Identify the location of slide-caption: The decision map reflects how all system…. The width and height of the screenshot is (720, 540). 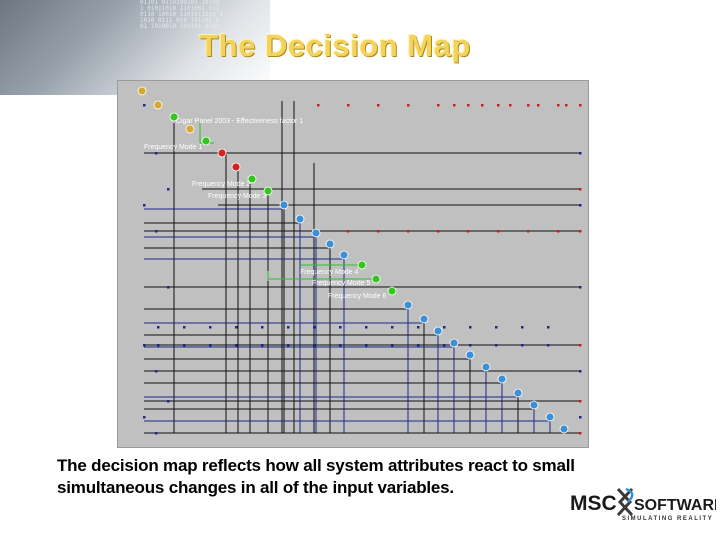
(316, 476).